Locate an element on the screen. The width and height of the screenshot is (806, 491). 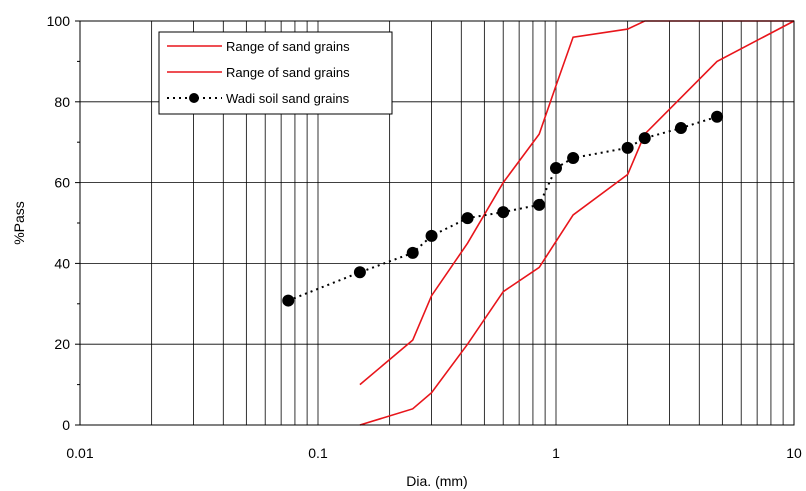
x-tick-label: 0.01 is located at coordinates (79, 453).